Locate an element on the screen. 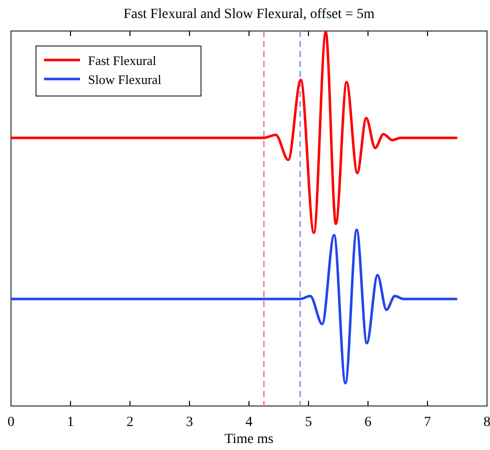 Image resolution: width=490 pixels, height=450 pixels. x-tick-label: 7 is located at coordinates (427, 422).